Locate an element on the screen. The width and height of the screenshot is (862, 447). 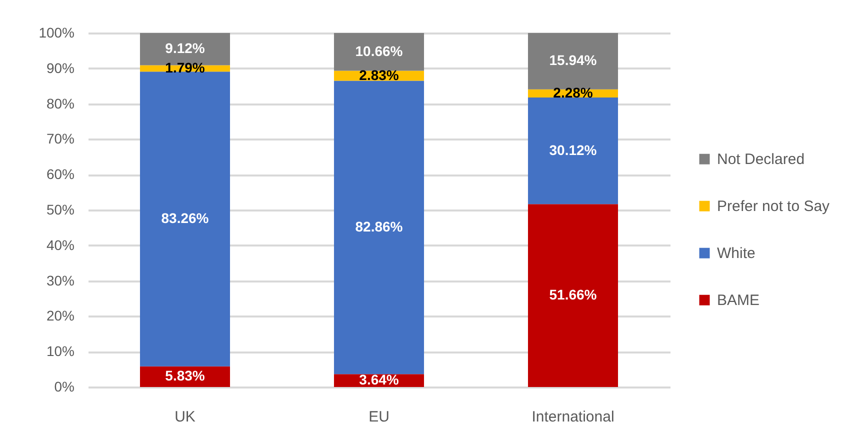
legend-label: BAME is located at coordinates (738, 301).